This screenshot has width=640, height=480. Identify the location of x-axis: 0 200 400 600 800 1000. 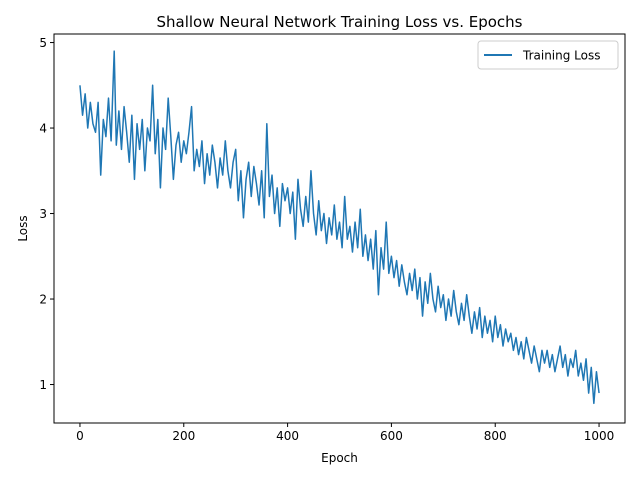
(345, 433).